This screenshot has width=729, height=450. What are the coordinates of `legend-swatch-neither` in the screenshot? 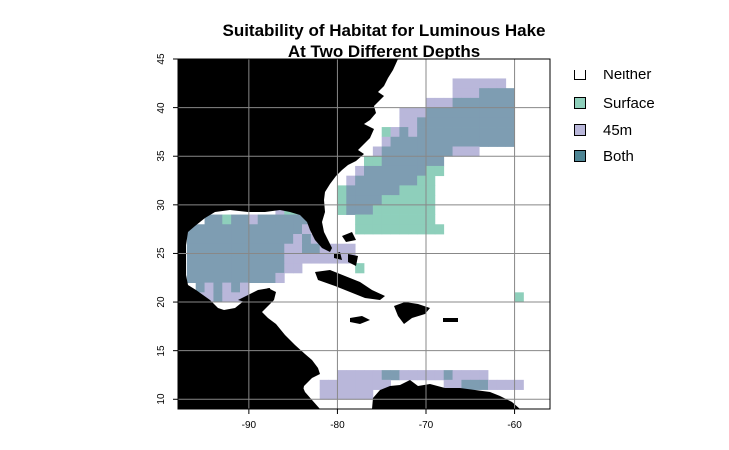 It's located at (580, 75).